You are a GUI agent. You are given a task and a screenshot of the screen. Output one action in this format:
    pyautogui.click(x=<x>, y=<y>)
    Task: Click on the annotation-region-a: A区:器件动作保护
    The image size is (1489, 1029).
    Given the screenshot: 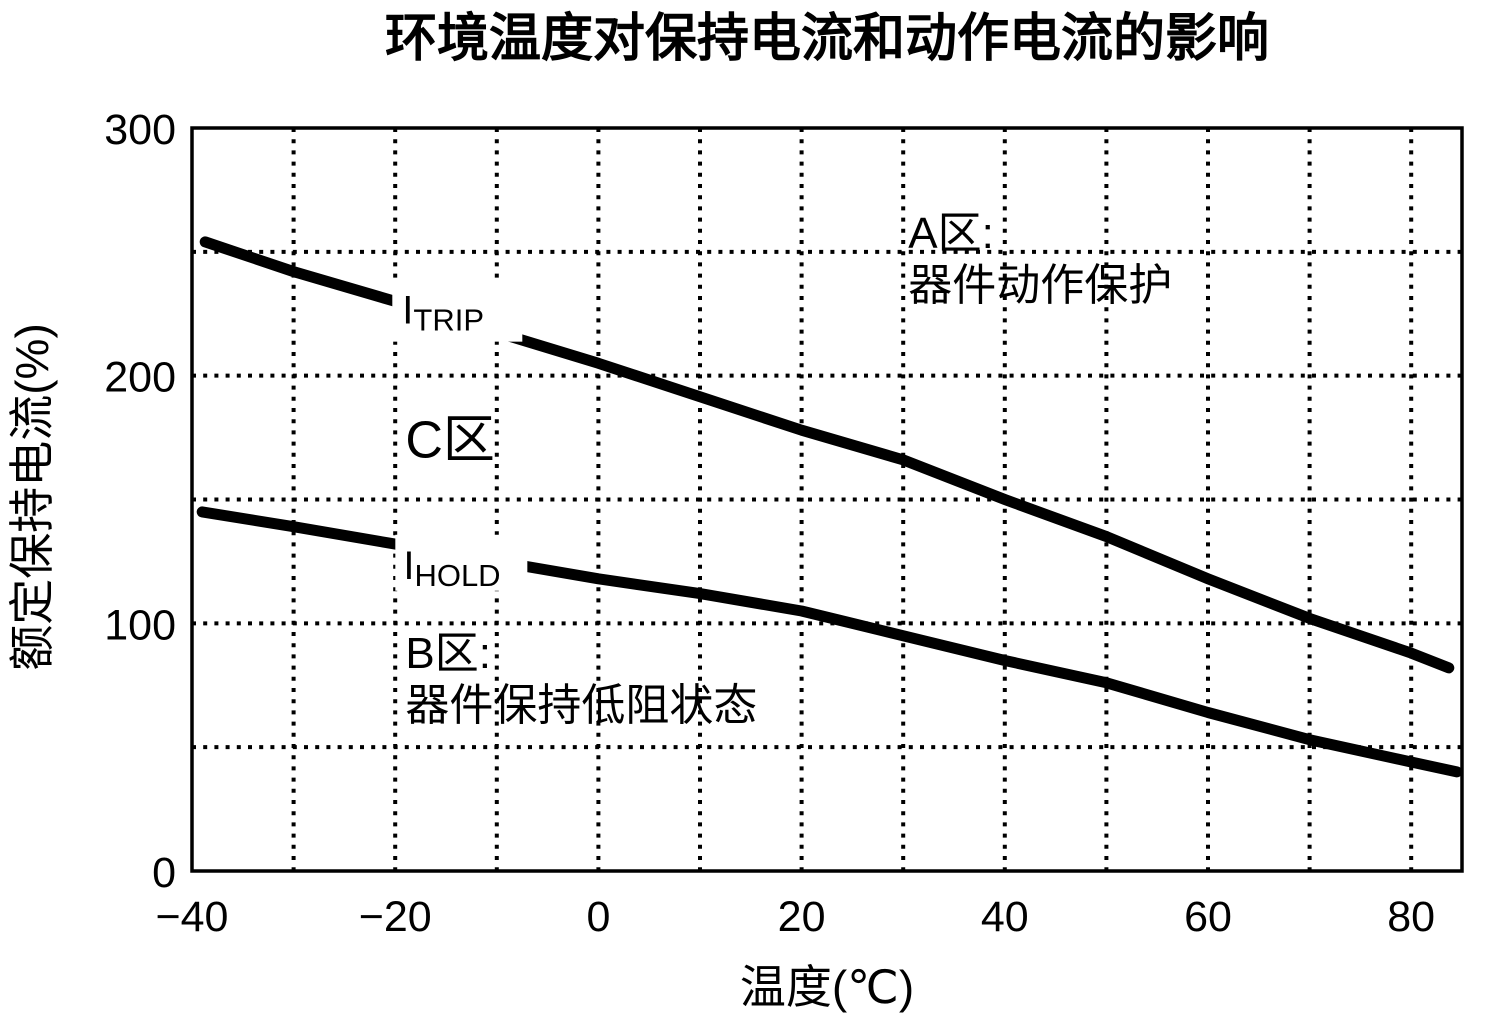 What is the action you would take?
    pyautogui.click(x=1040, y=259)
    